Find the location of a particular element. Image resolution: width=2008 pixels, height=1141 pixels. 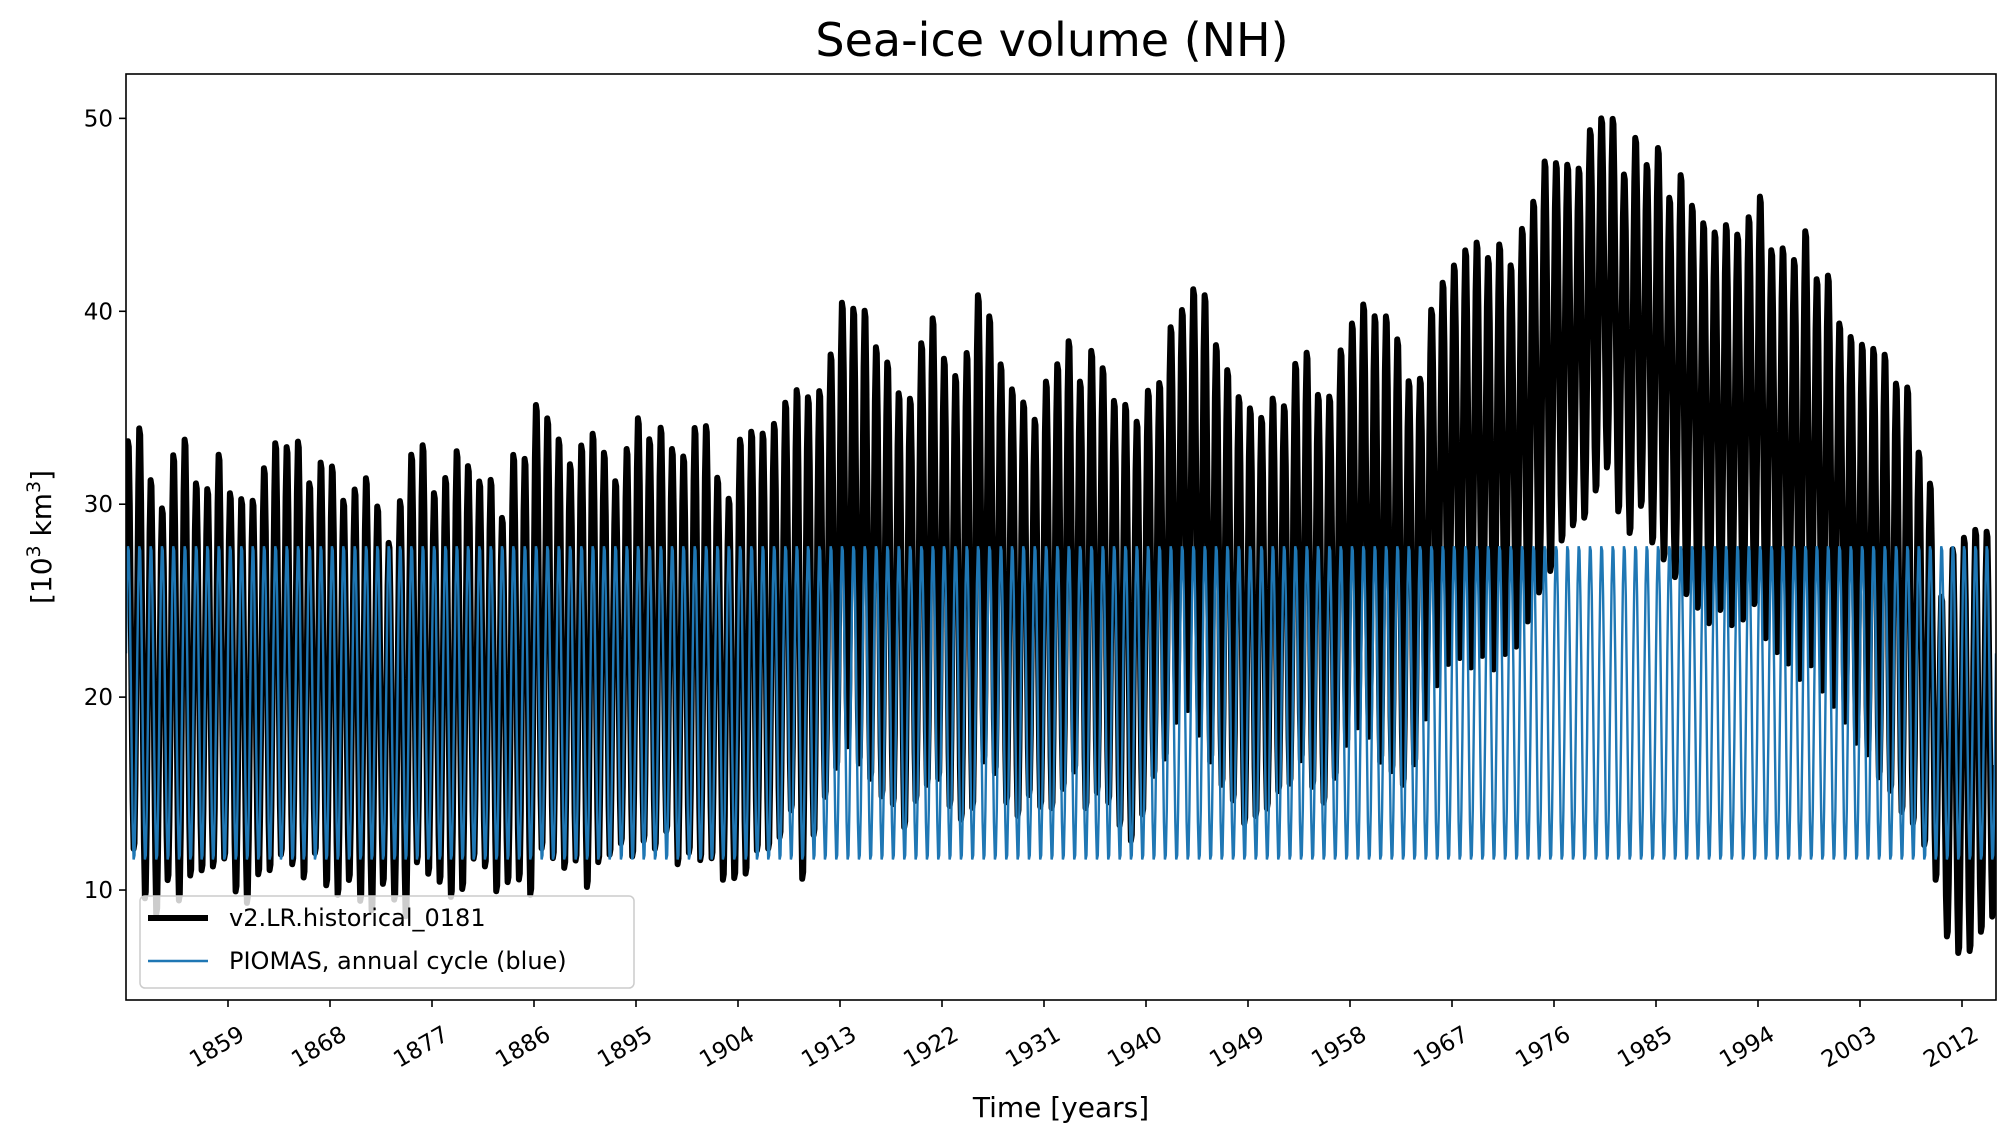

chart-title: Sea-ice volume (NH) is located at coordinates (1051, 40).